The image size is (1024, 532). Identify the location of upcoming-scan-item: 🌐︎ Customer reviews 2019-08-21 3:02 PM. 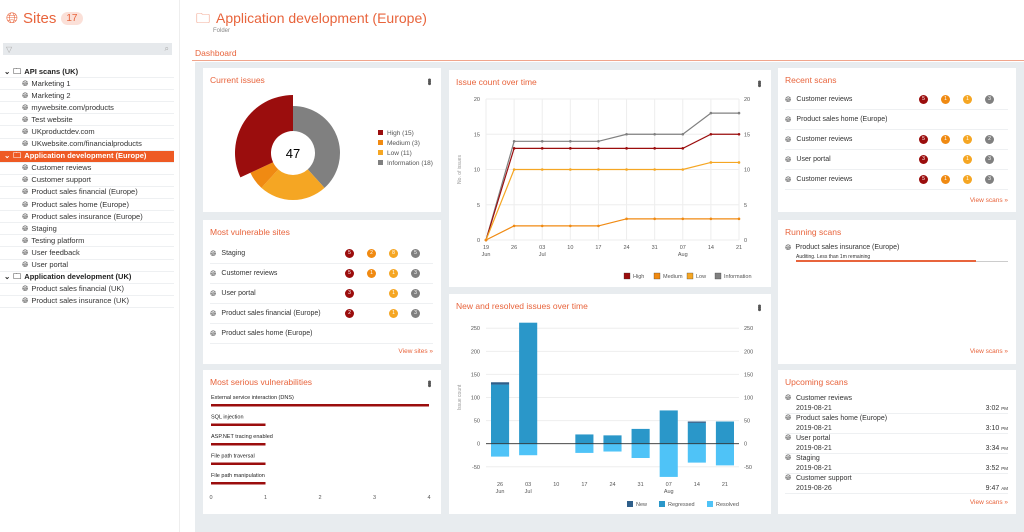
(896, 404).